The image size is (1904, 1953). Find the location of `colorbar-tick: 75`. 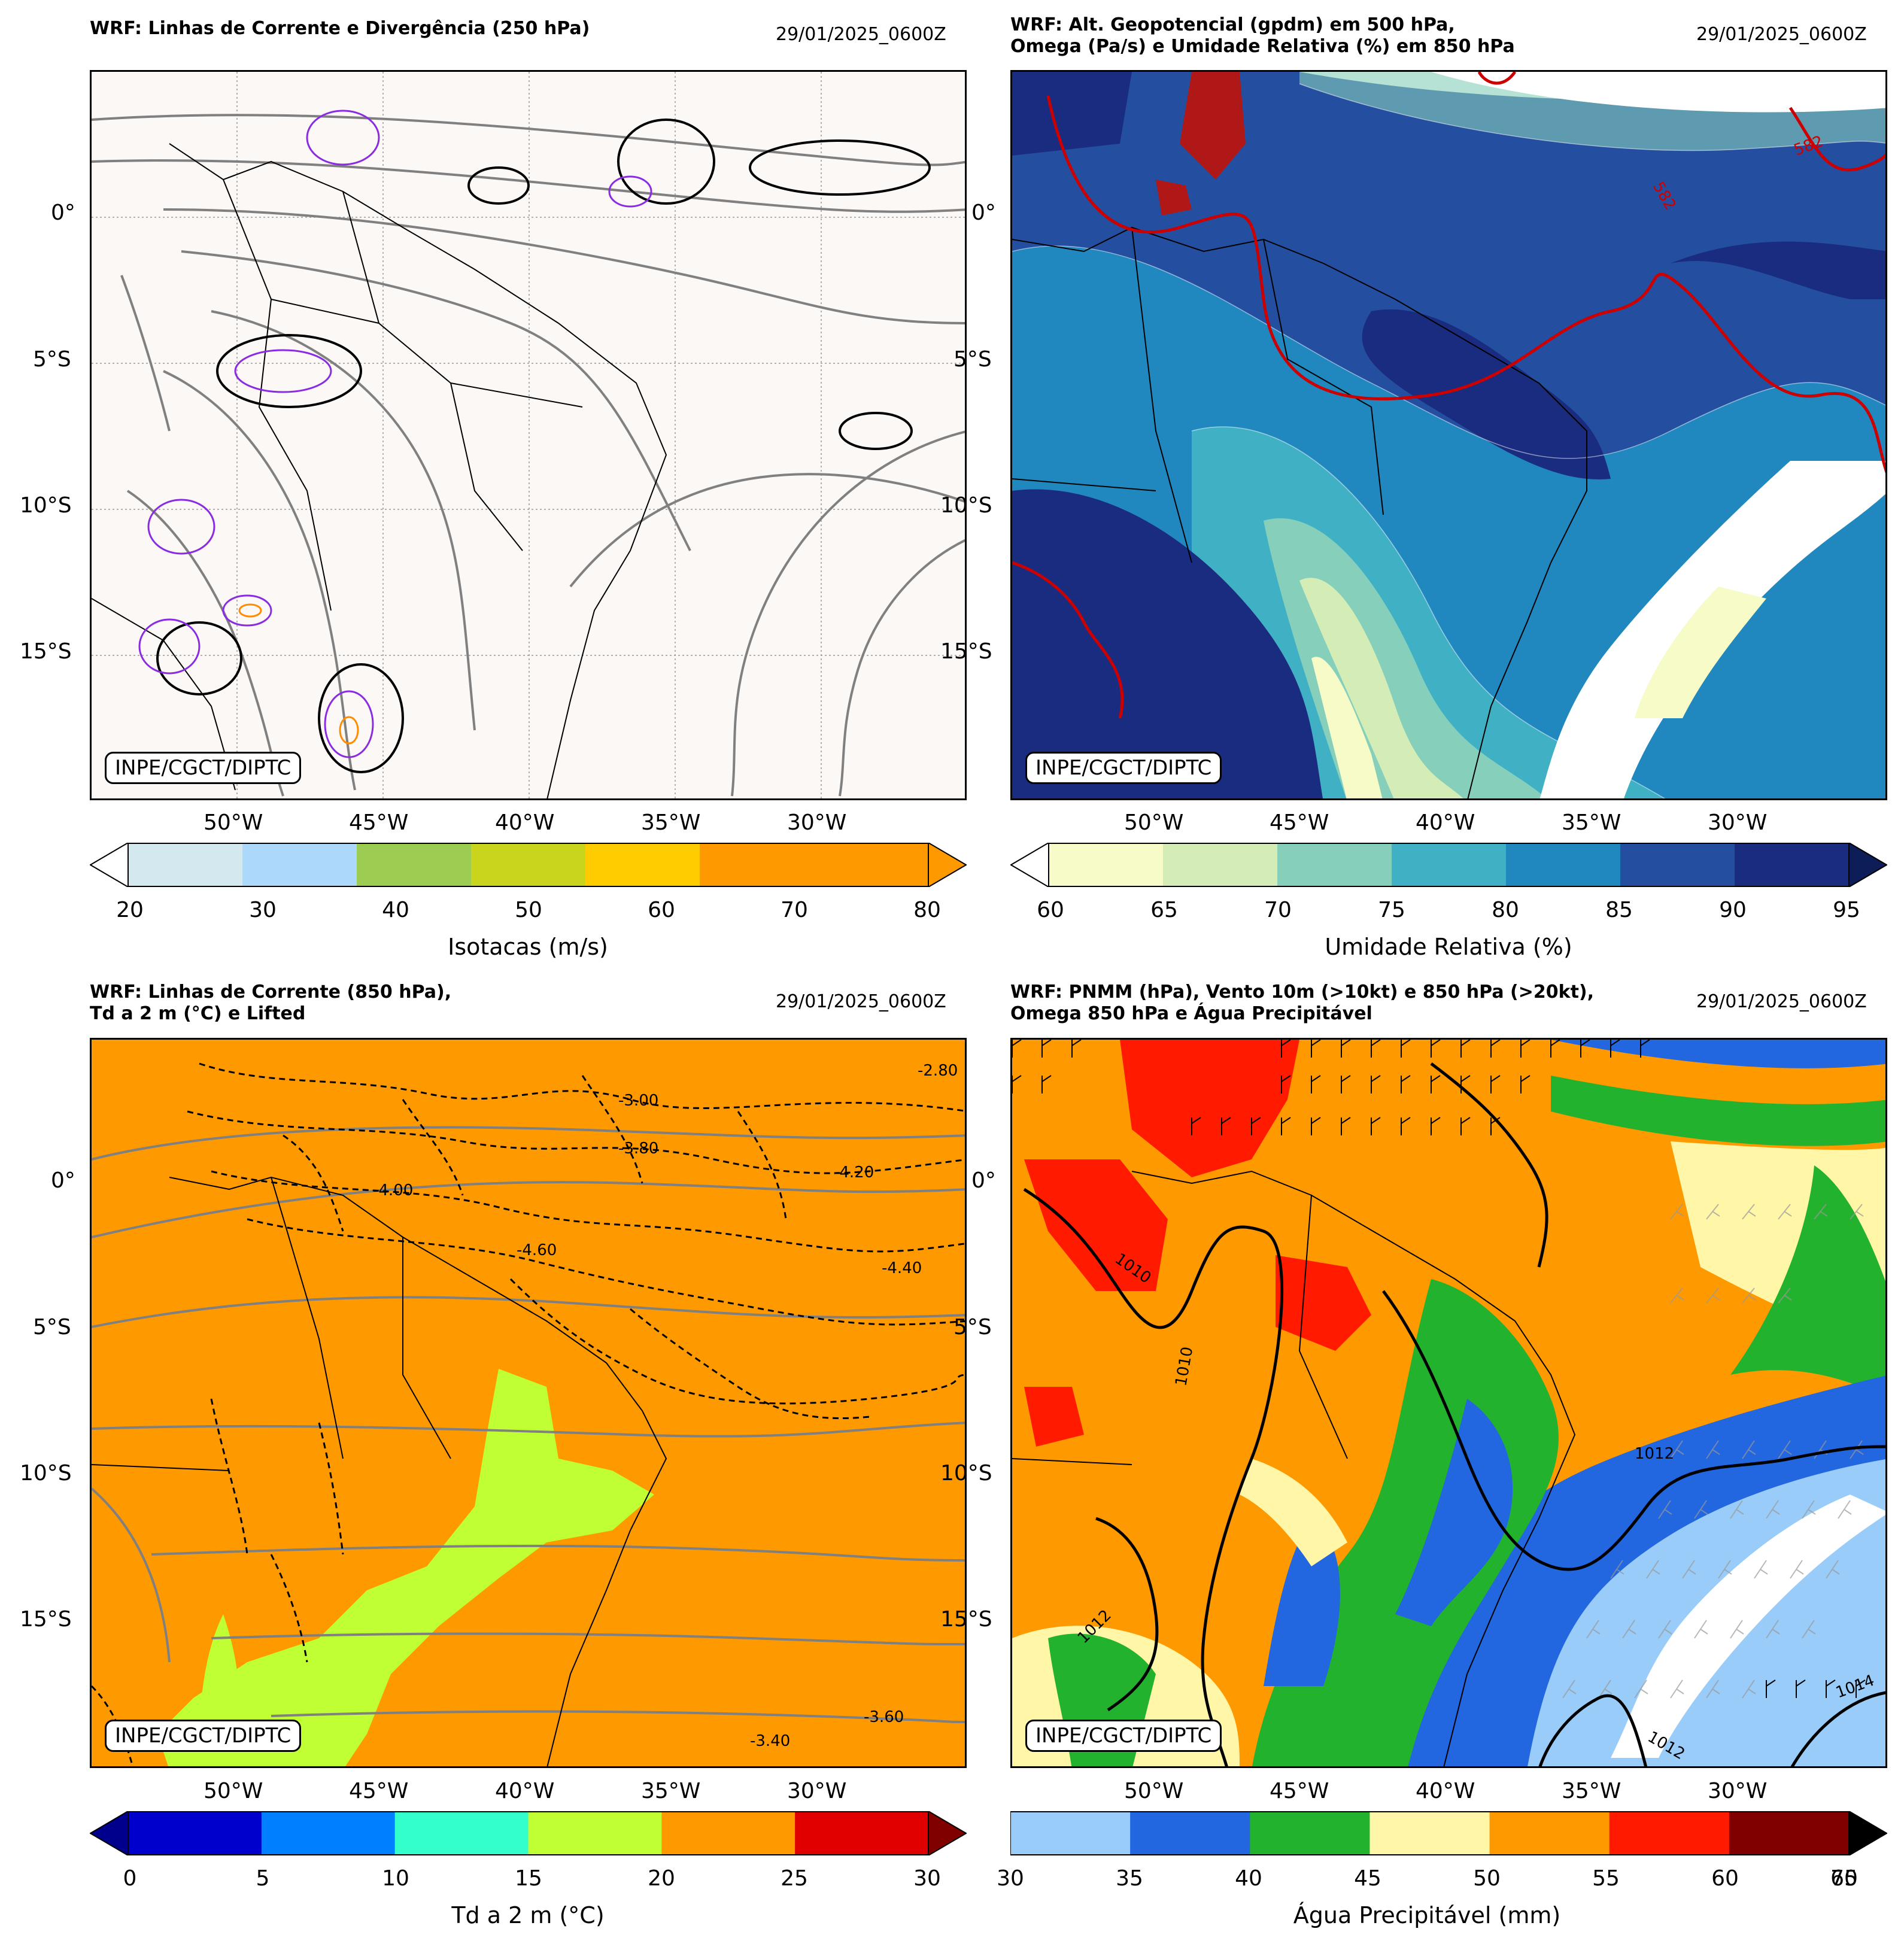

colorbar-tick: 75 is located at coordinates (1392, 910).